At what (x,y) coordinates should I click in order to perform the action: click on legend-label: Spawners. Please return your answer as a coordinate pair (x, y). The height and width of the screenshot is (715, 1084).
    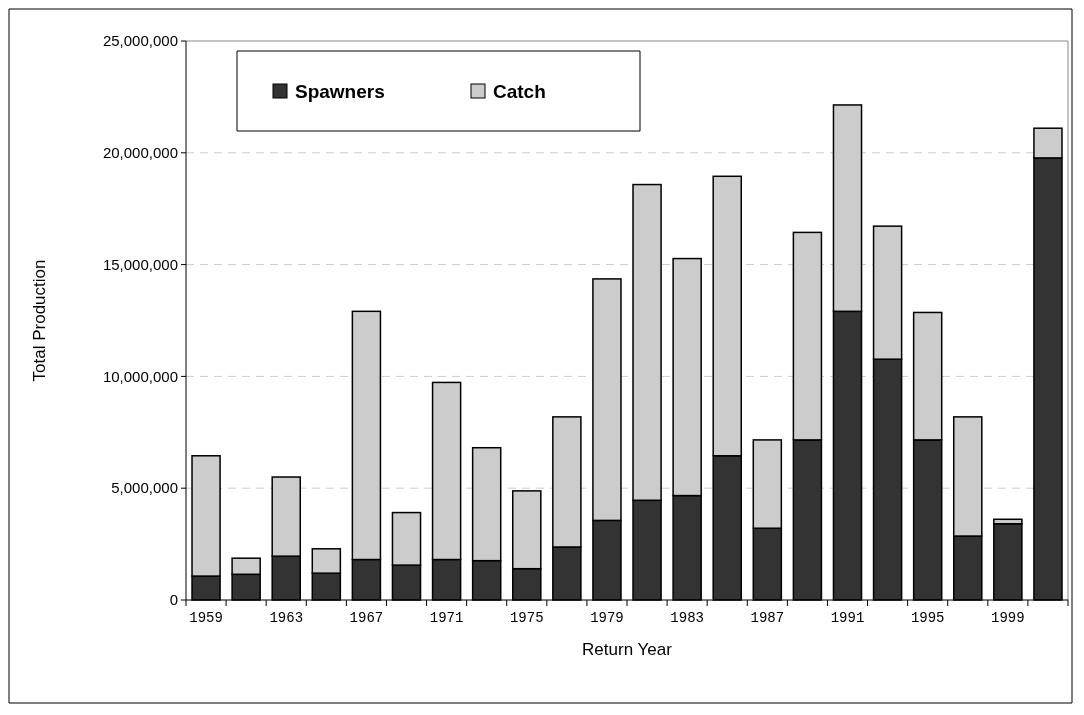
    Looking at the image, I should click on (340, 91).